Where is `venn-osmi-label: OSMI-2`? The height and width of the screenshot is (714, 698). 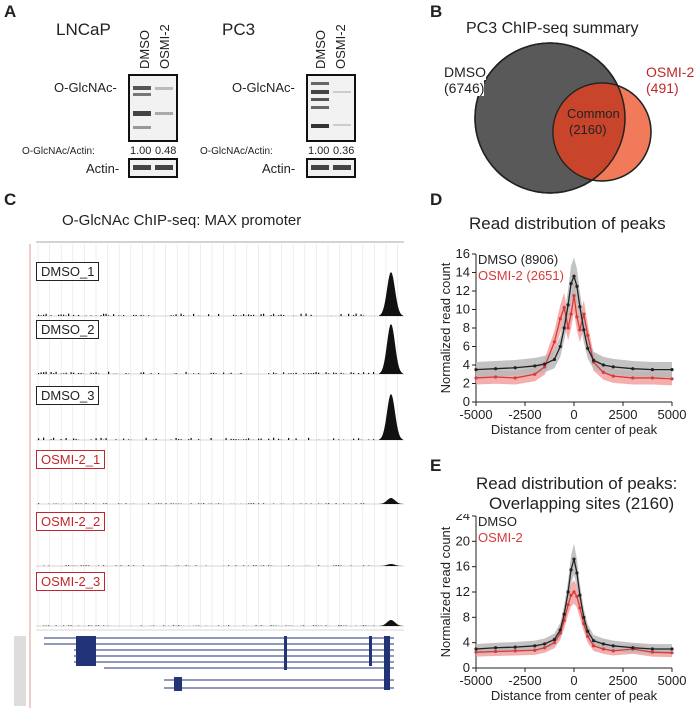
venn-osmi-label: OSMI-2 is located at coordinates (670, 72).